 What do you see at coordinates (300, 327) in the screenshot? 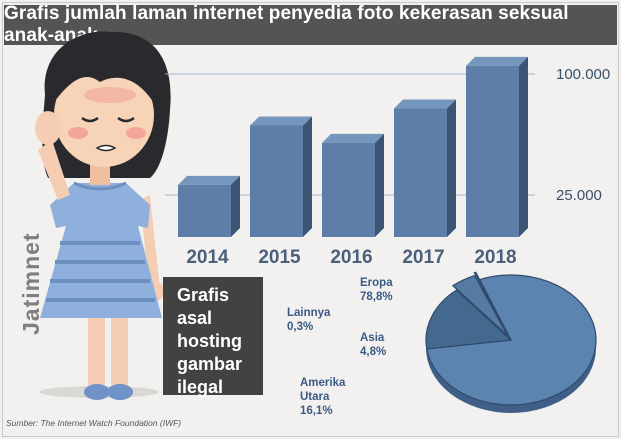
I see `pie-slice-value: 0,3%` at bounding box center [300, 327].